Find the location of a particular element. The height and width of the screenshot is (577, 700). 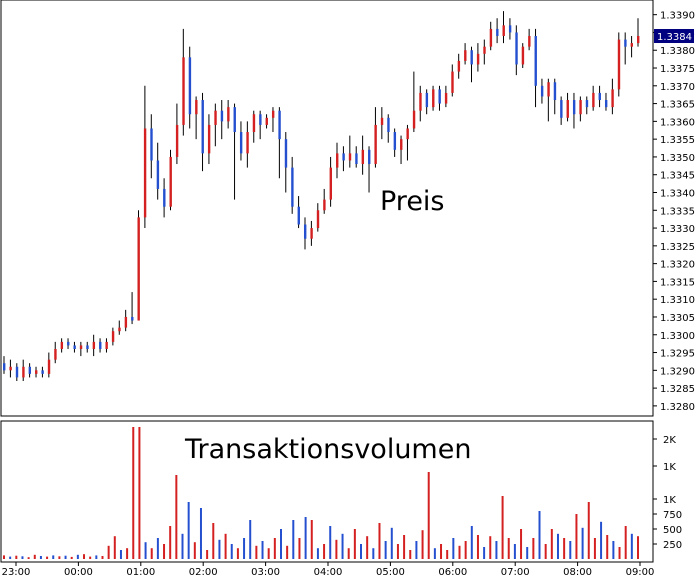

volume-tick-label: 500 is located at coordinates (672, 530).